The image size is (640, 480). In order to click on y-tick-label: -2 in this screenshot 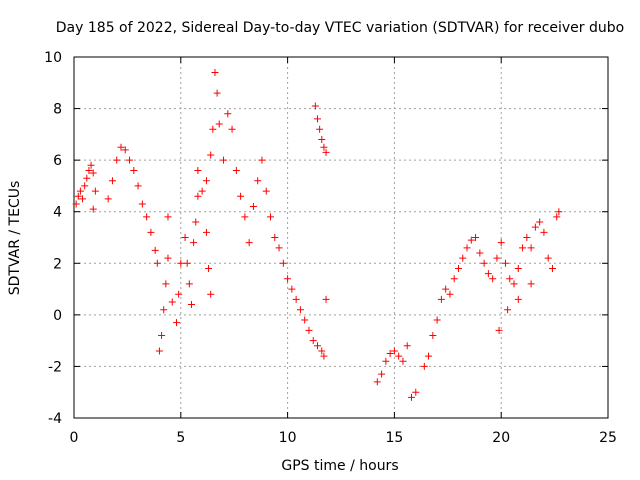, I will do `click(55, 367)`.